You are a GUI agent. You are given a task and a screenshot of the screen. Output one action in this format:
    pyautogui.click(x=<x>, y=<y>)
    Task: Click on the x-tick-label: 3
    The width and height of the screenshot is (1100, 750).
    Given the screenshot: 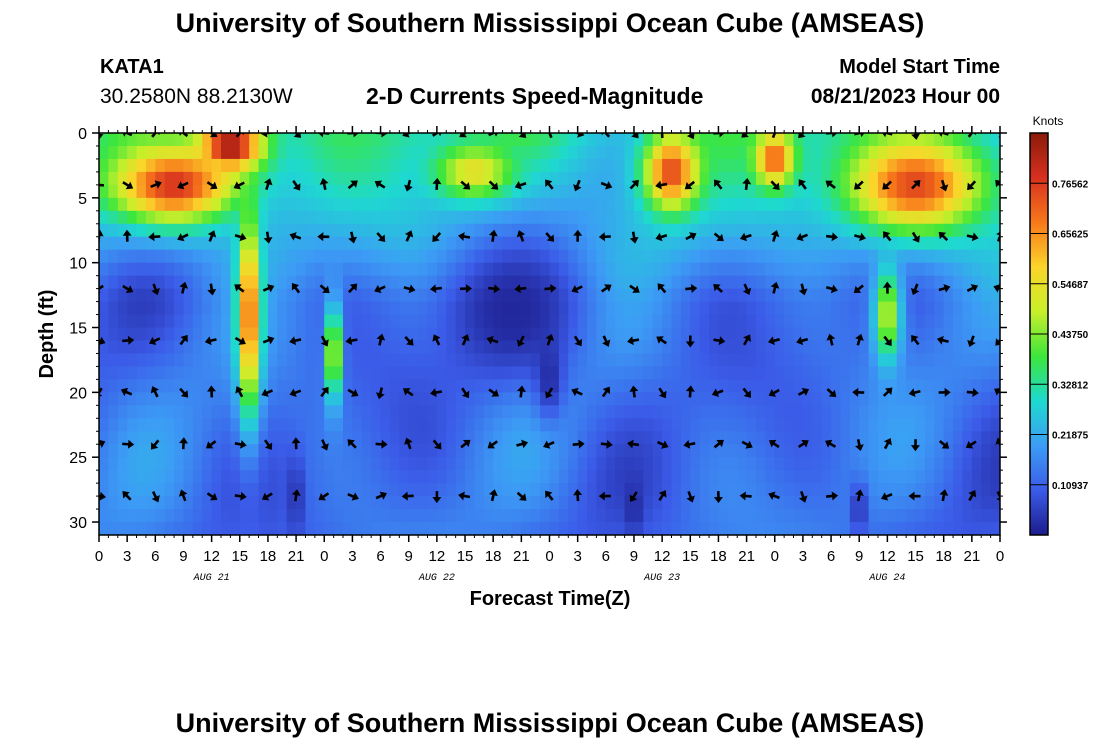 What is the action you would take?
    pyautogui.click(x=127, y=556)
    